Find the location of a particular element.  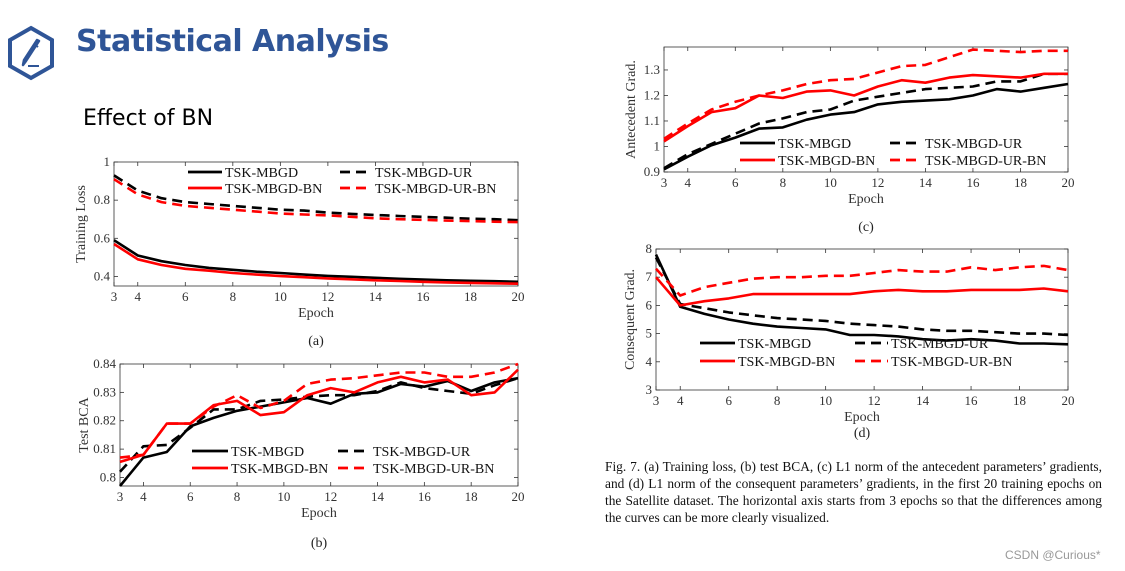

page-title: Statistical Analysis is located at coordinates (232, 41).